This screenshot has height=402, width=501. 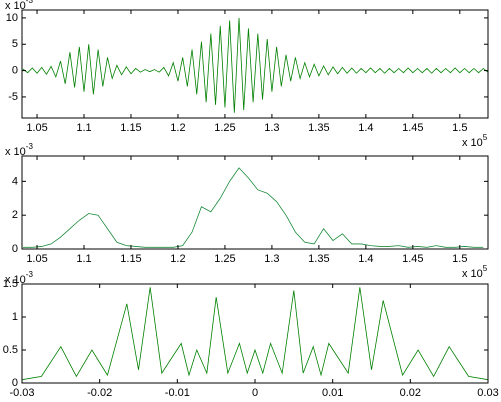 I want to click on y-tick-label: 1.5, so click(x=10, y=284).